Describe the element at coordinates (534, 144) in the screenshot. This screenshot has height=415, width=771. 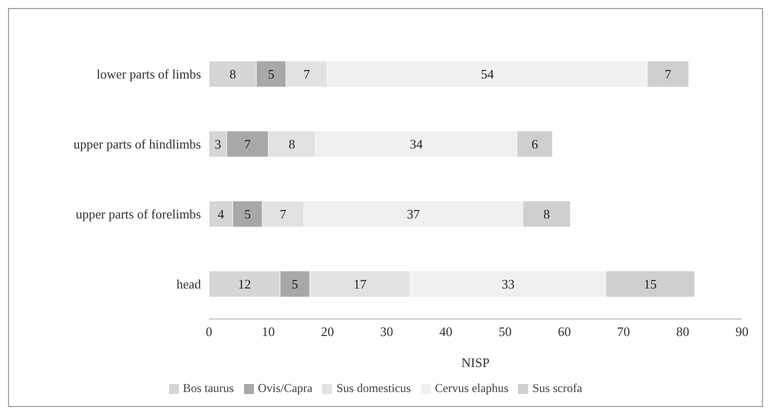
I see `data-label: 6` at that location.